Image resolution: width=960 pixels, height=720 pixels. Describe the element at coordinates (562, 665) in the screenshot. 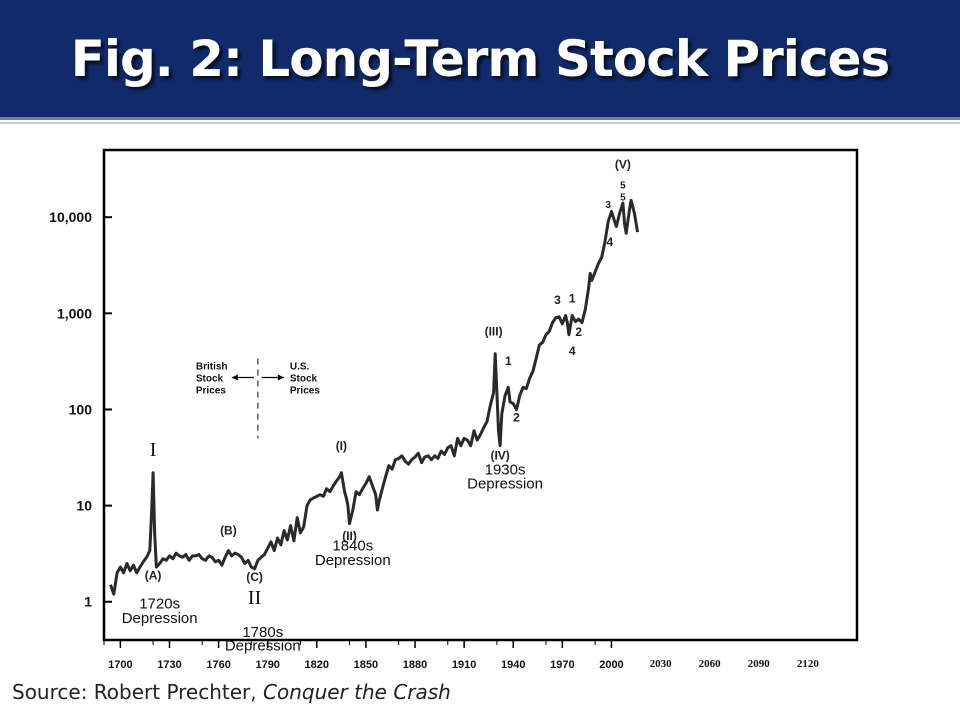

I see `x-tick-label: 1970` at that location.